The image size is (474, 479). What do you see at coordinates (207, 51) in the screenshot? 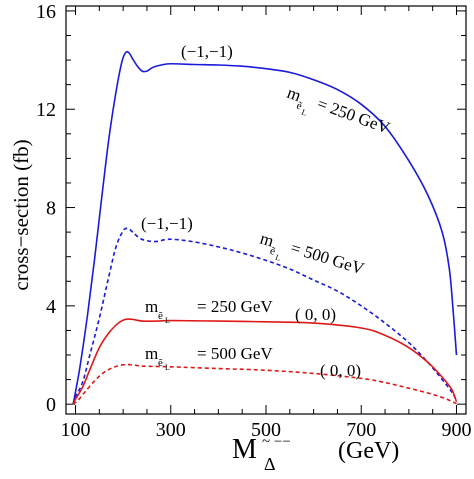
I see `annotation-top-blue-helicity: (−1,−1)` at bounding box center [207, 51].